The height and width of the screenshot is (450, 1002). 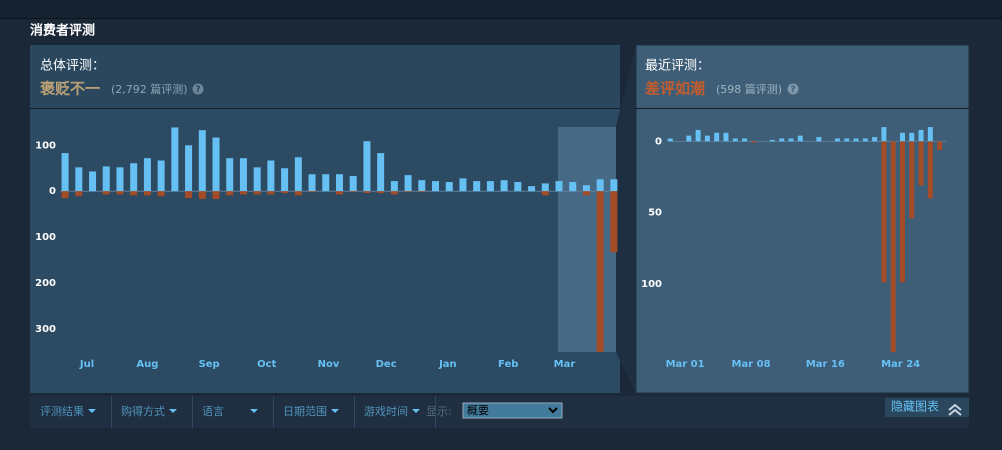 I want to click on x-tick-label: Jul, so click(x=86, y=364).